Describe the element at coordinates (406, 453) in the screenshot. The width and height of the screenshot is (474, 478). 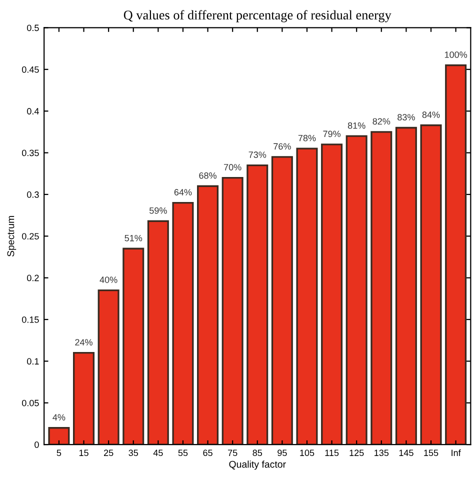
I see `x-tick-label: 145` at that location.